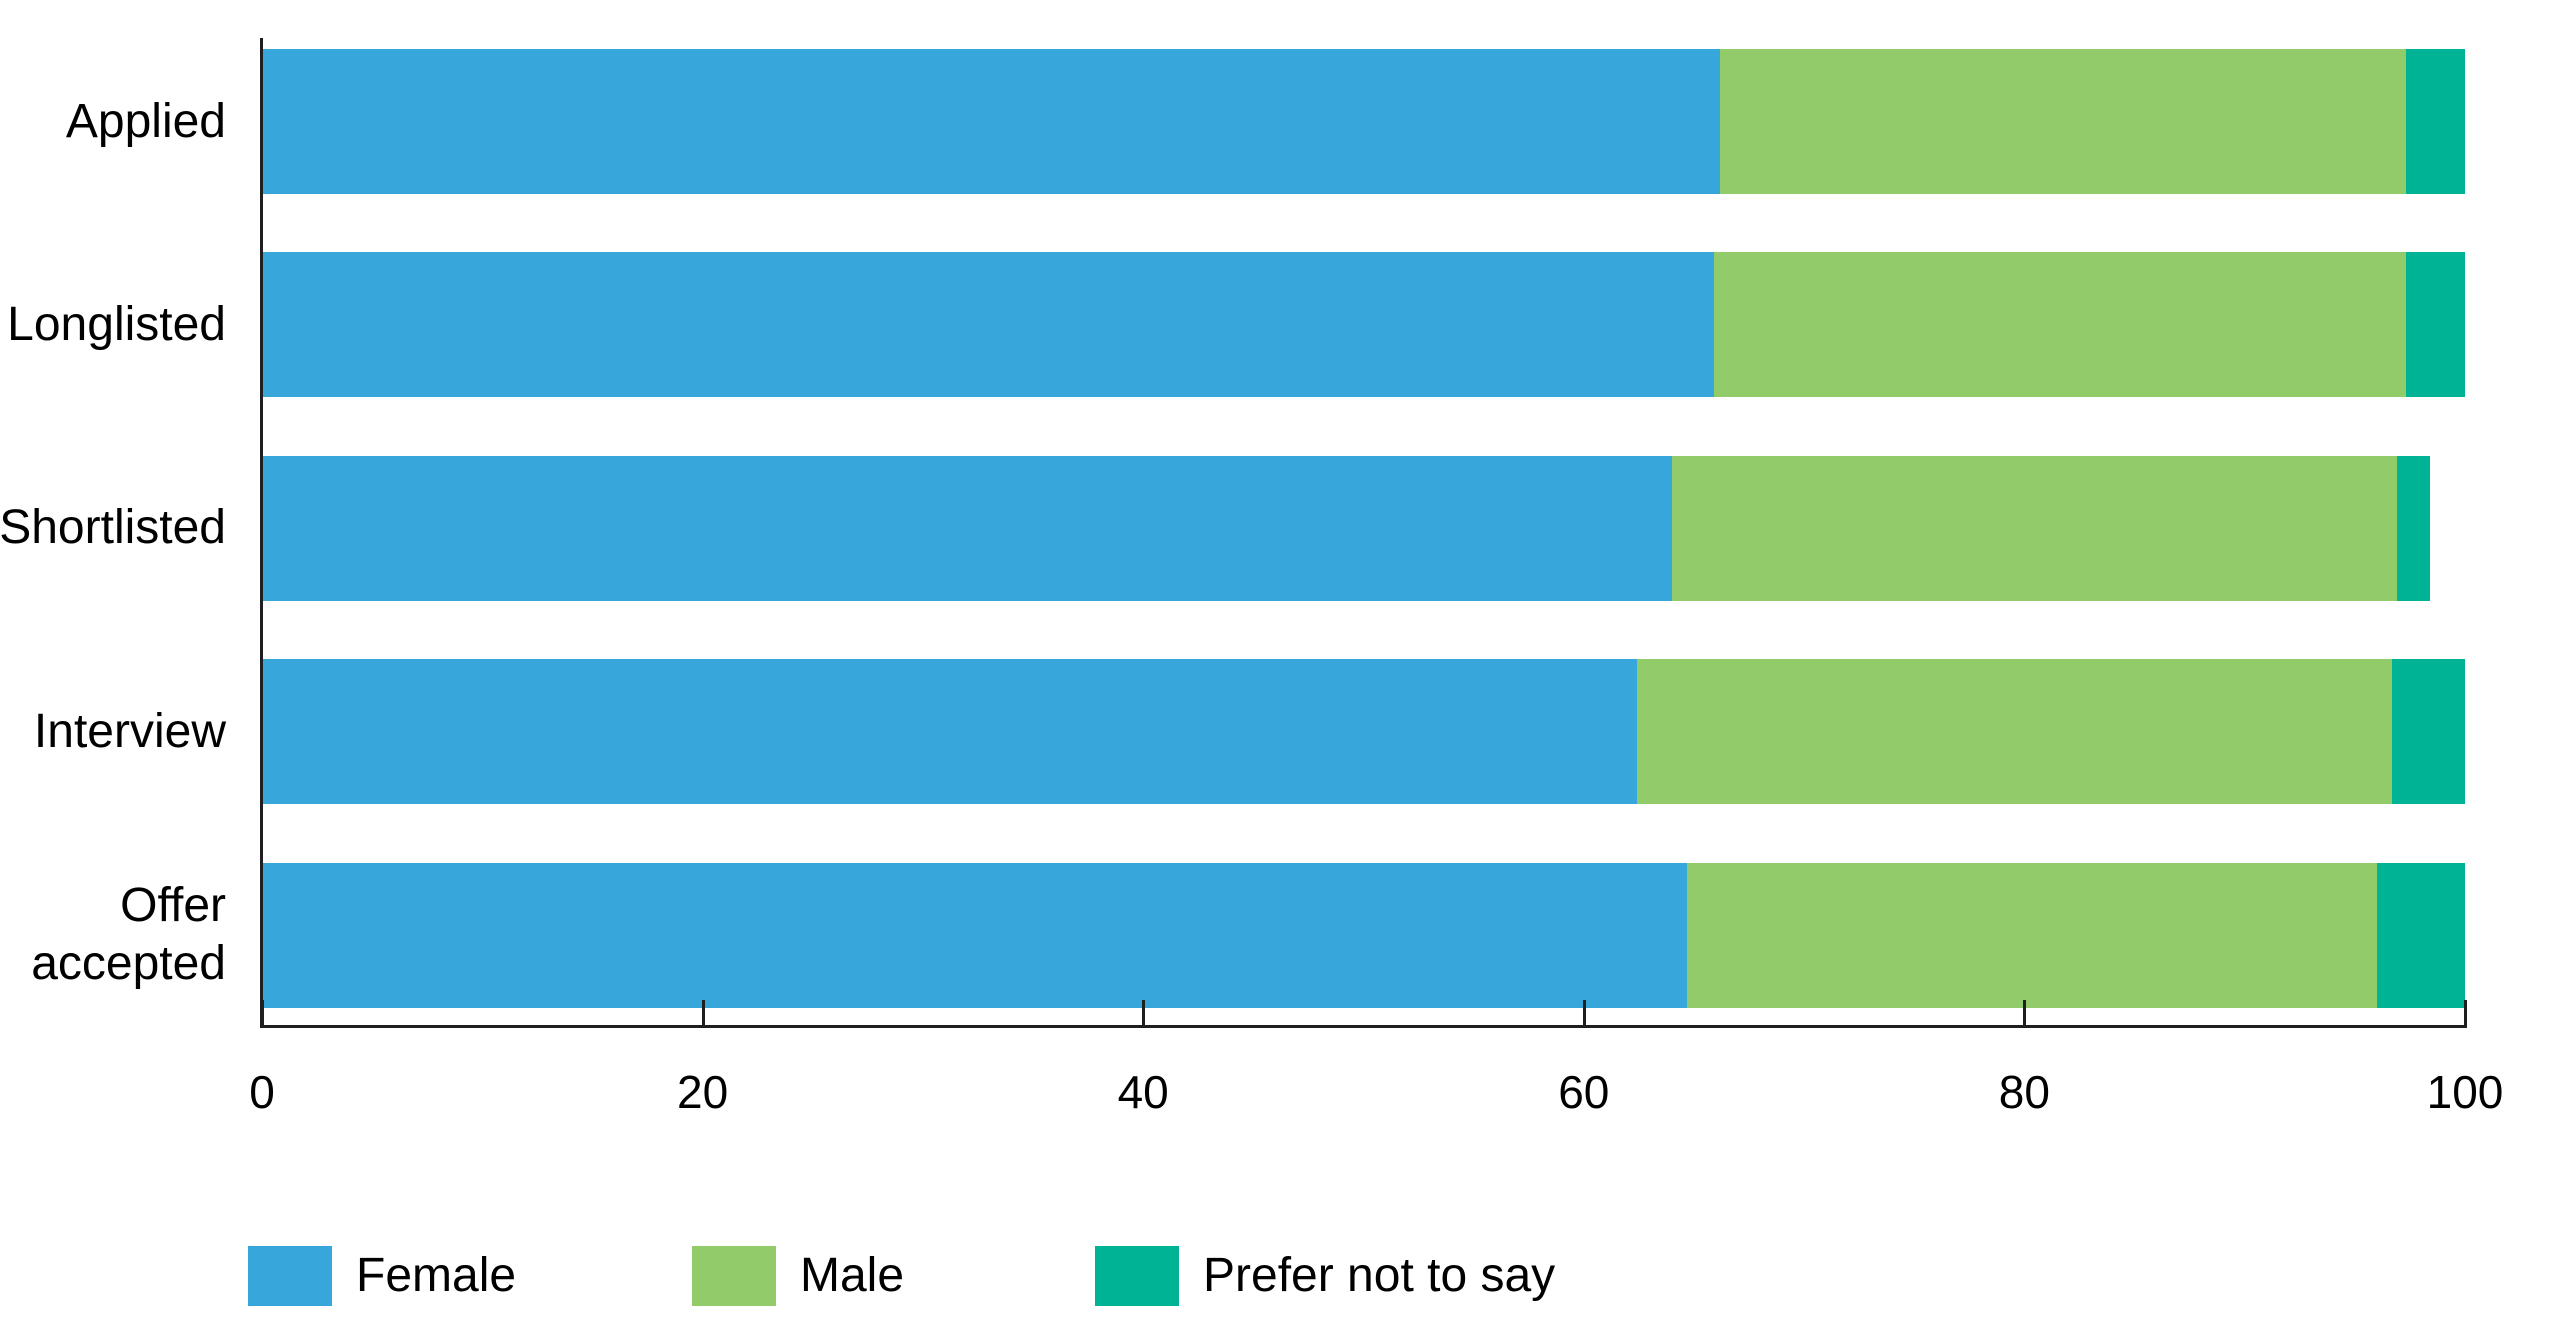 The image size is (2560, 1332). I want to click on x-tick-label: 40, so click(1143, 1092).